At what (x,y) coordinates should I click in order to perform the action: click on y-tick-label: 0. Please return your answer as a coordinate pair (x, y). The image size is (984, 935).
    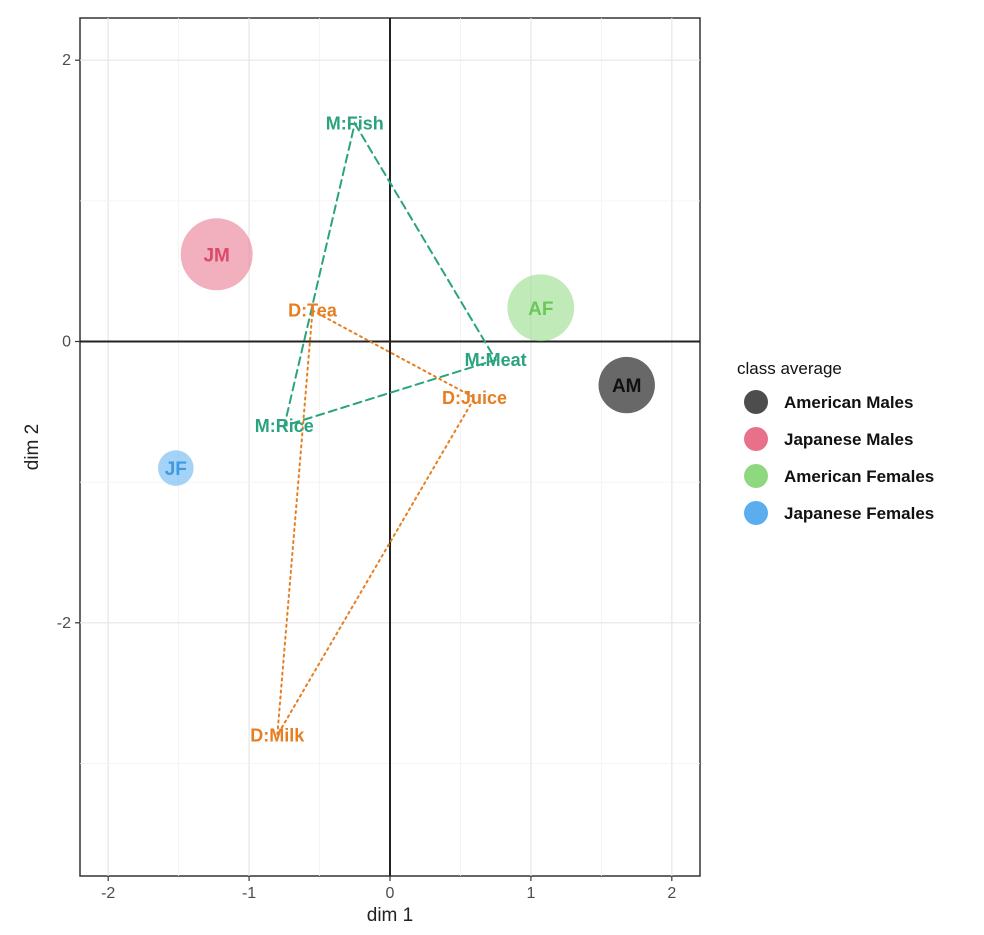
    Looking at the image, I should click on (66, 342).